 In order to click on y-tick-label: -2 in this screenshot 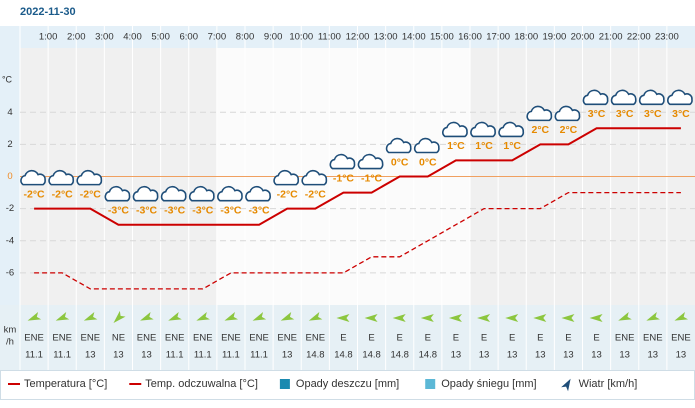, I will do `click(10, 208)`.